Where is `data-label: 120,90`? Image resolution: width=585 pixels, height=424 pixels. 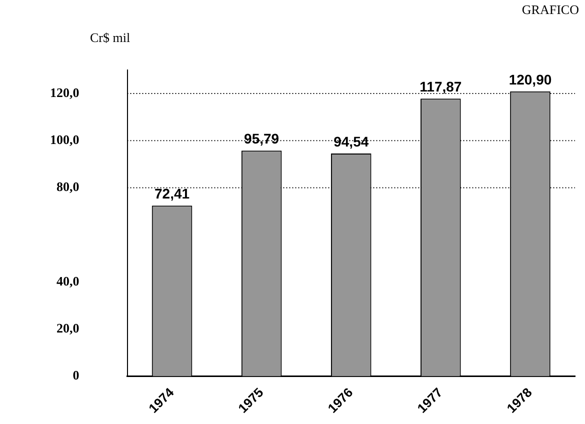
data-label: 120,90 is located at coordinates (530, 79).